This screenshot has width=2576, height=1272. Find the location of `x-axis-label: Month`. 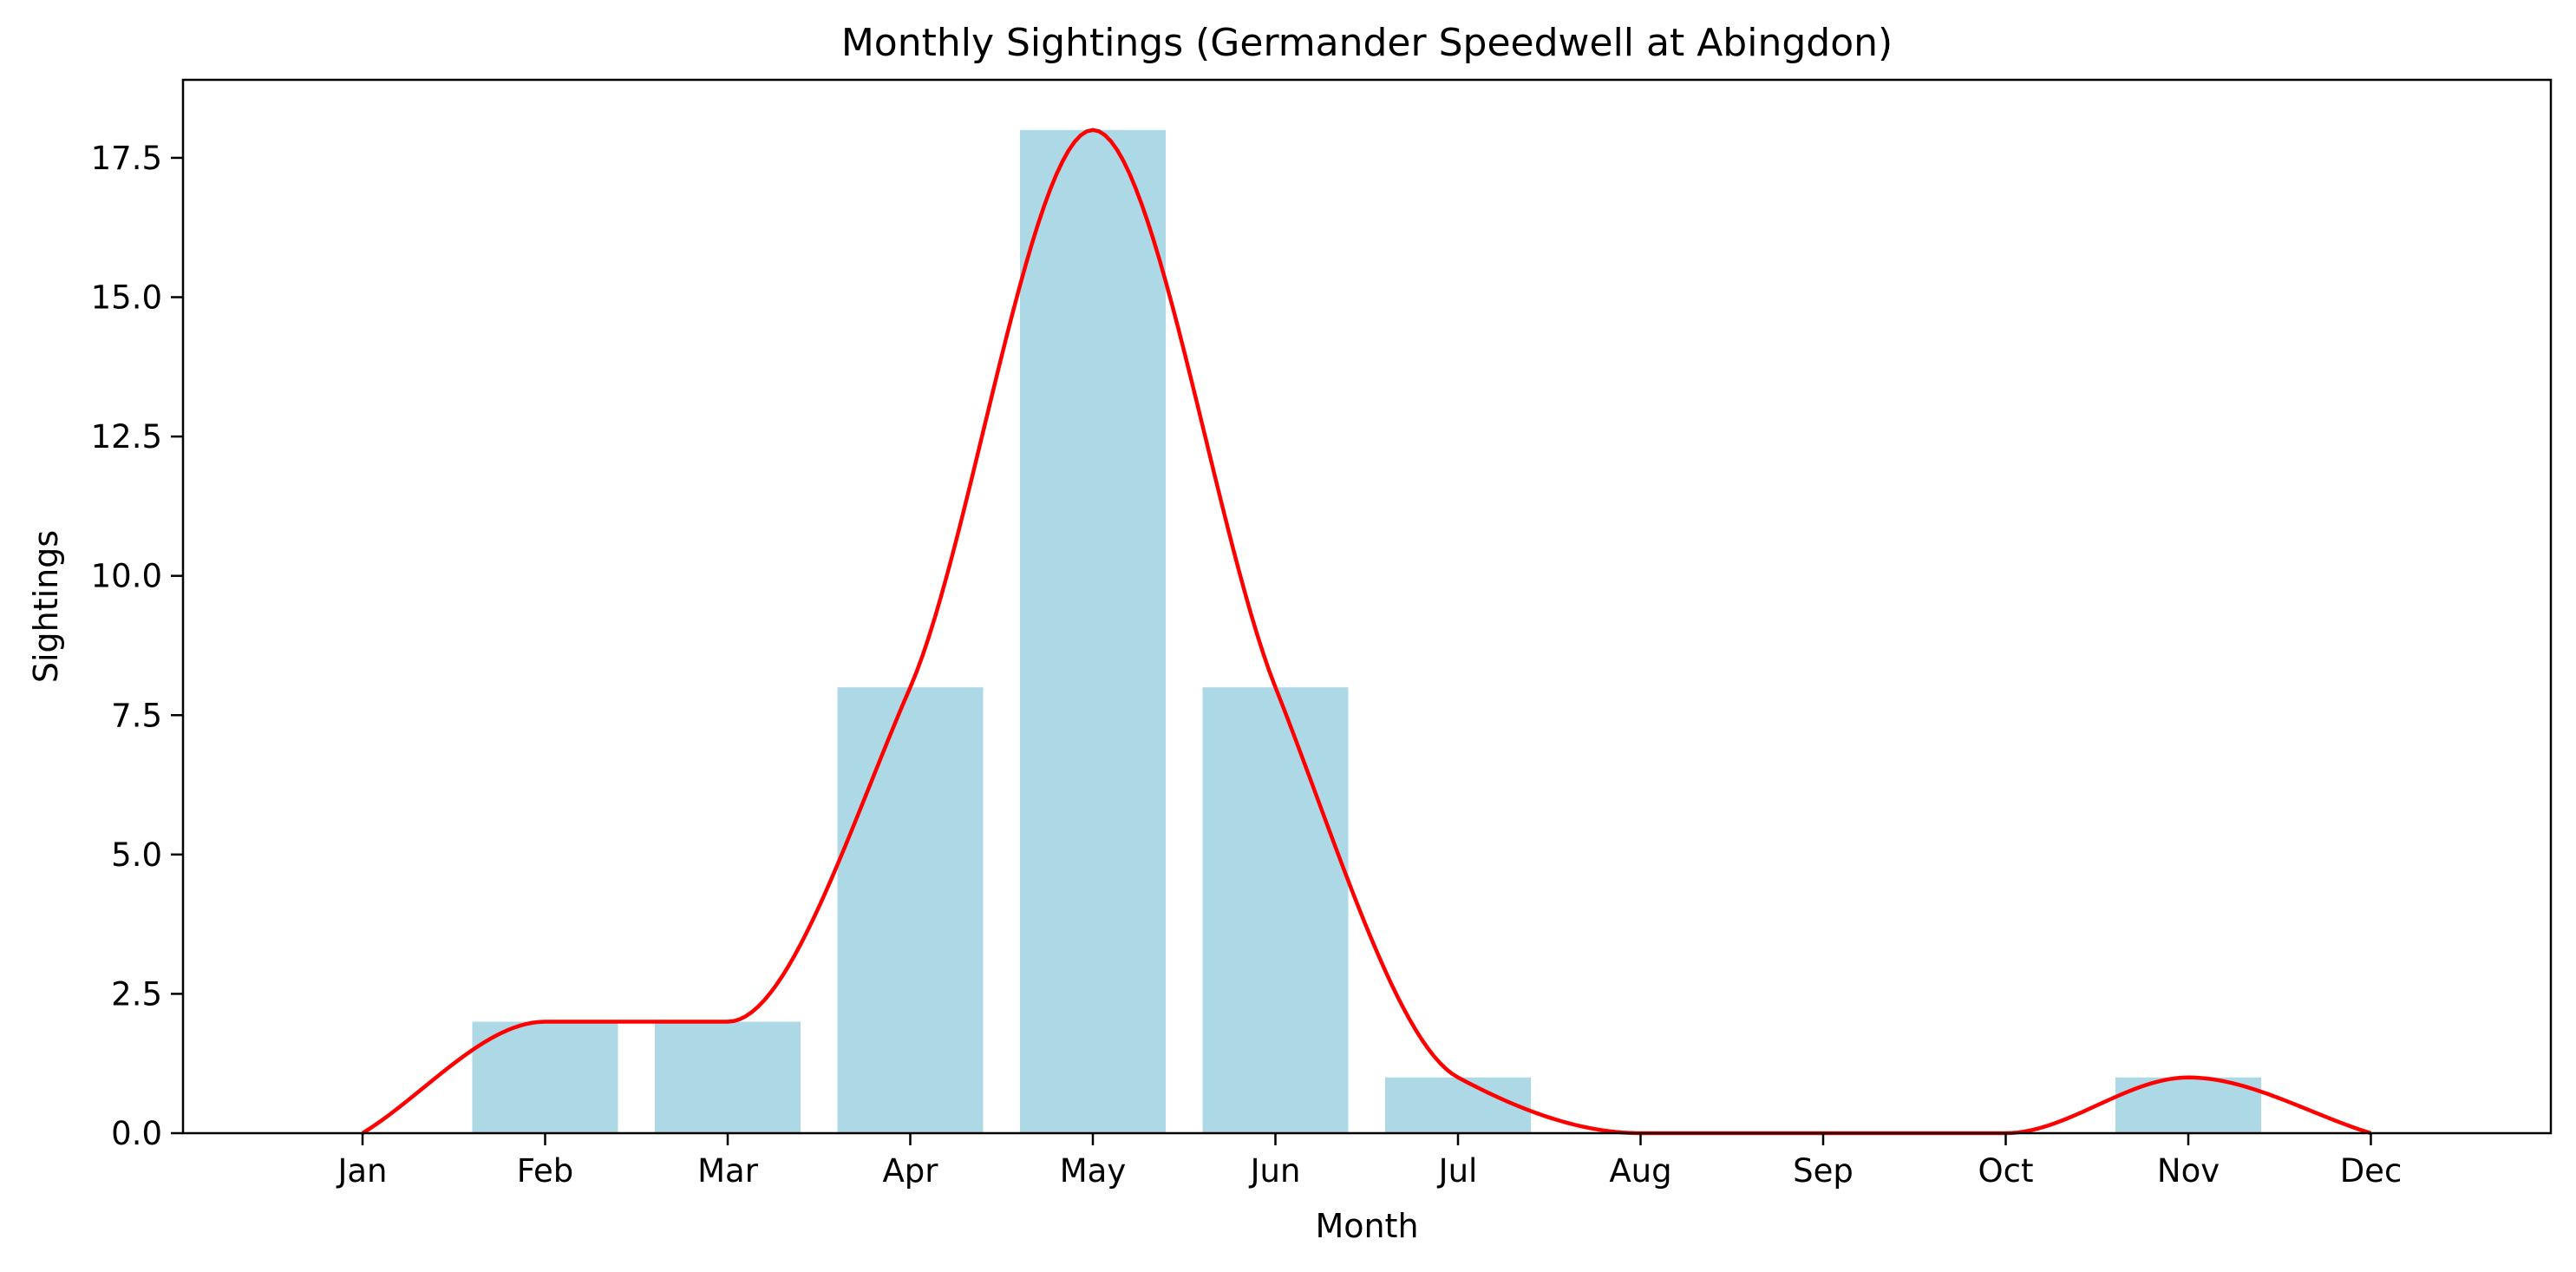

x-axis-label: Month is located at coordinates (1366, 1226).